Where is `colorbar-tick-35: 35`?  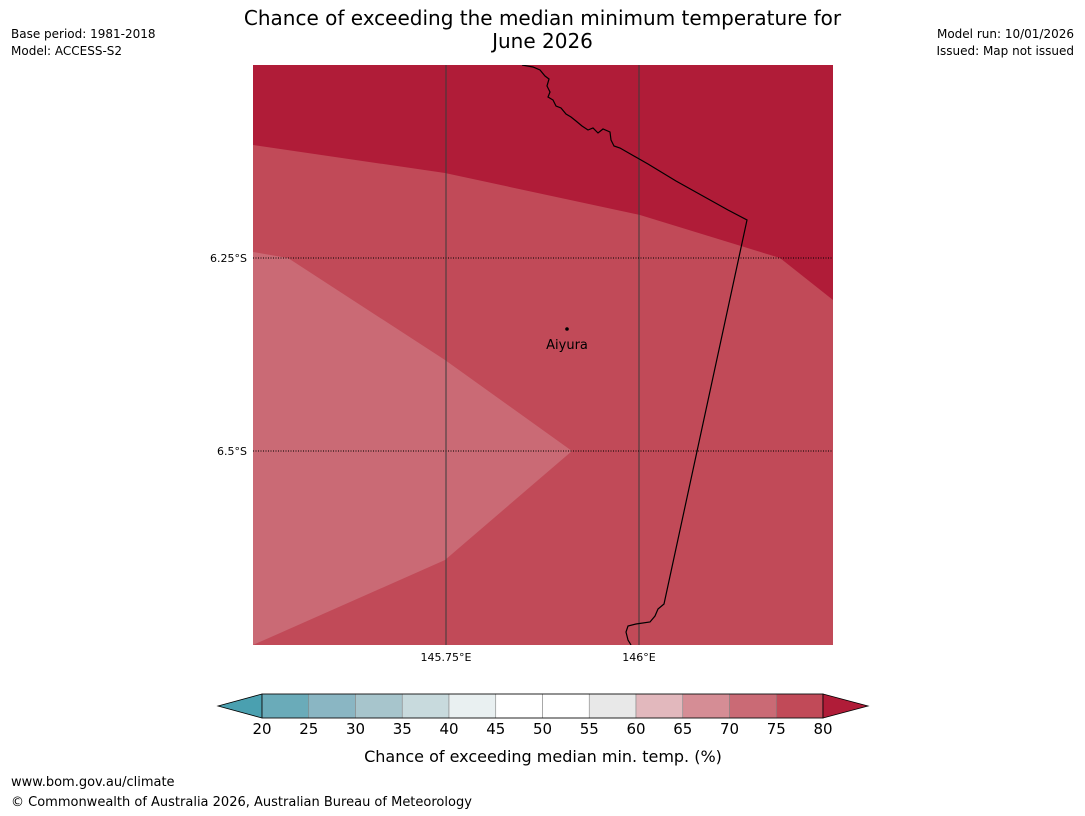 colorbar-tick-35: 35 is located at coordinates (402, 729).